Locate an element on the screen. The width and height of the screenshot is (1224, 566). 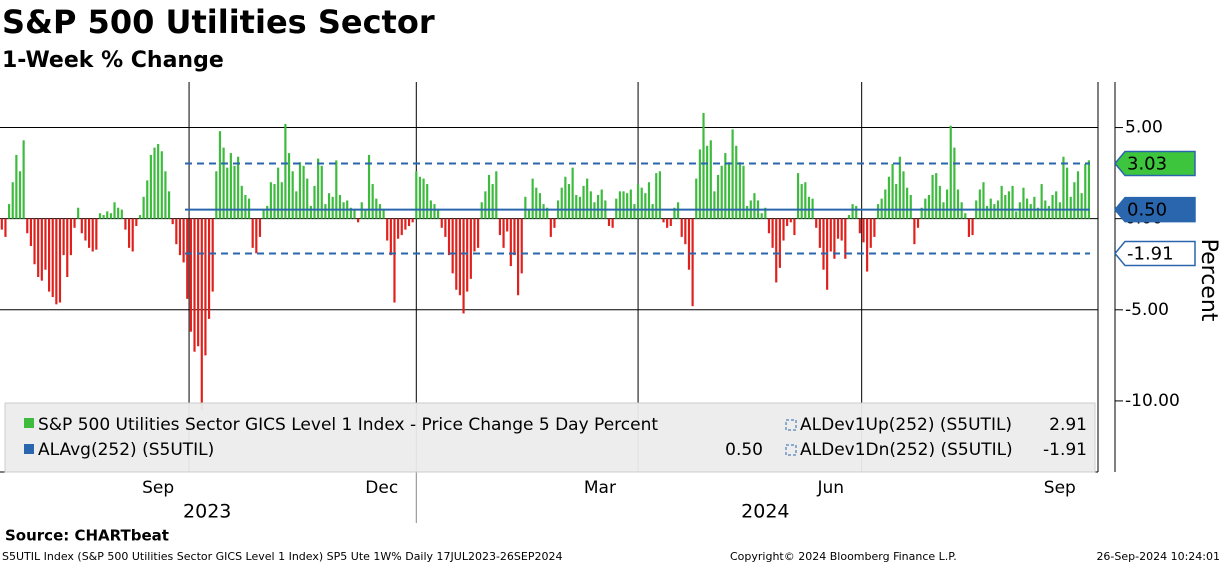
footer-center: Copyright© 2024 Bloomberg Finance L.P. is located at coordinates (843, 556).